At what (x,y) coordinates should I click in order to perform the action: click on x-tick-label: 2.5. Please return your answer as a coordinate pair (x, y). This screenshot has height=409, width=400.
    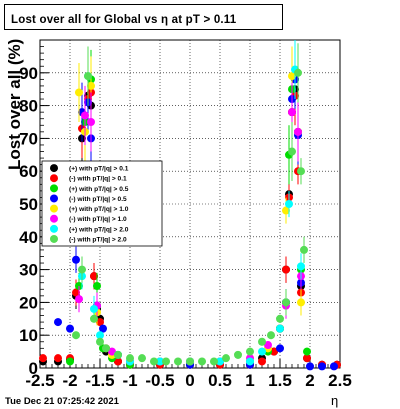
    Looking at the image, I should click on (340, 380).